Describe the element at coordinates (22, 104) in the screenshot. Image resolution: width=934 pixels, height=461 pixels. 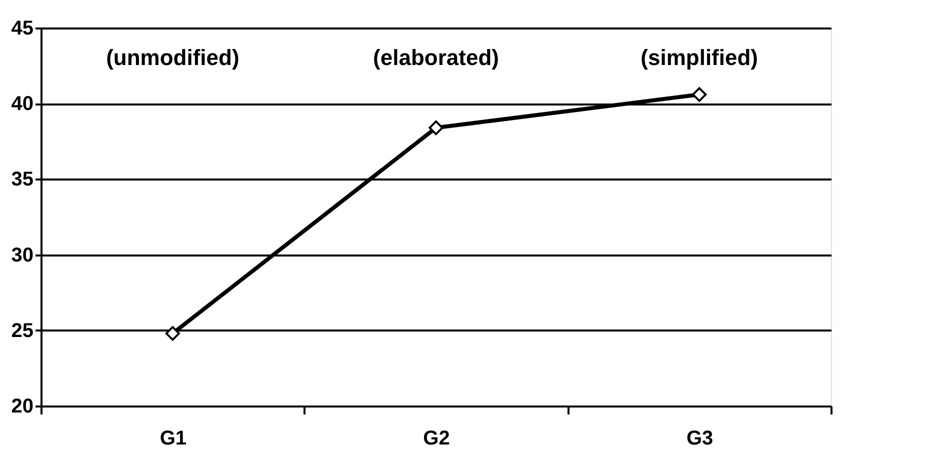
I see `y-tick-label: 40` at that location.